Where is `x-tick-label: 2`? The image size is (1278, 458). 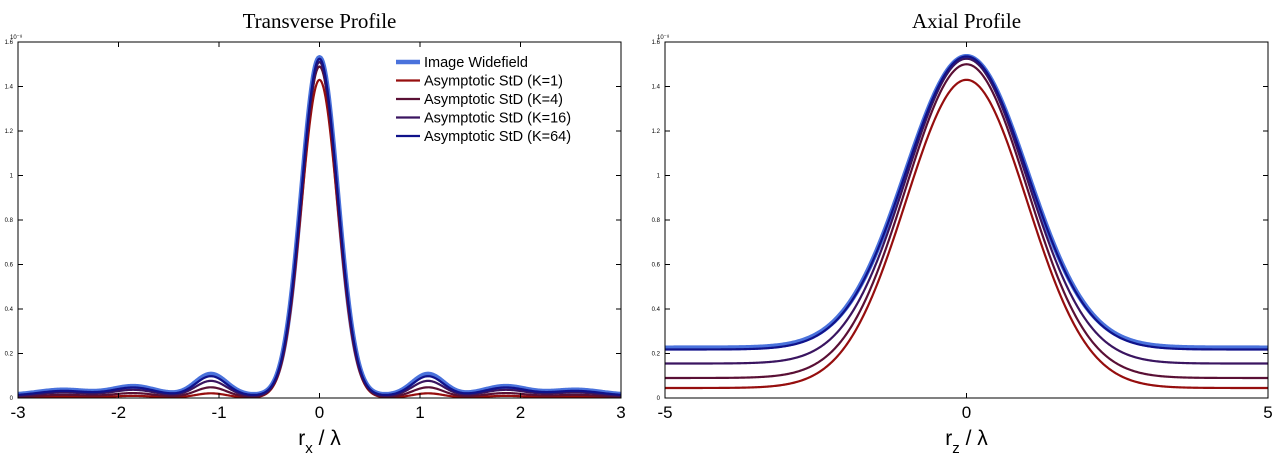 x-tick-label: 2 is located at coordinates (520, 412).